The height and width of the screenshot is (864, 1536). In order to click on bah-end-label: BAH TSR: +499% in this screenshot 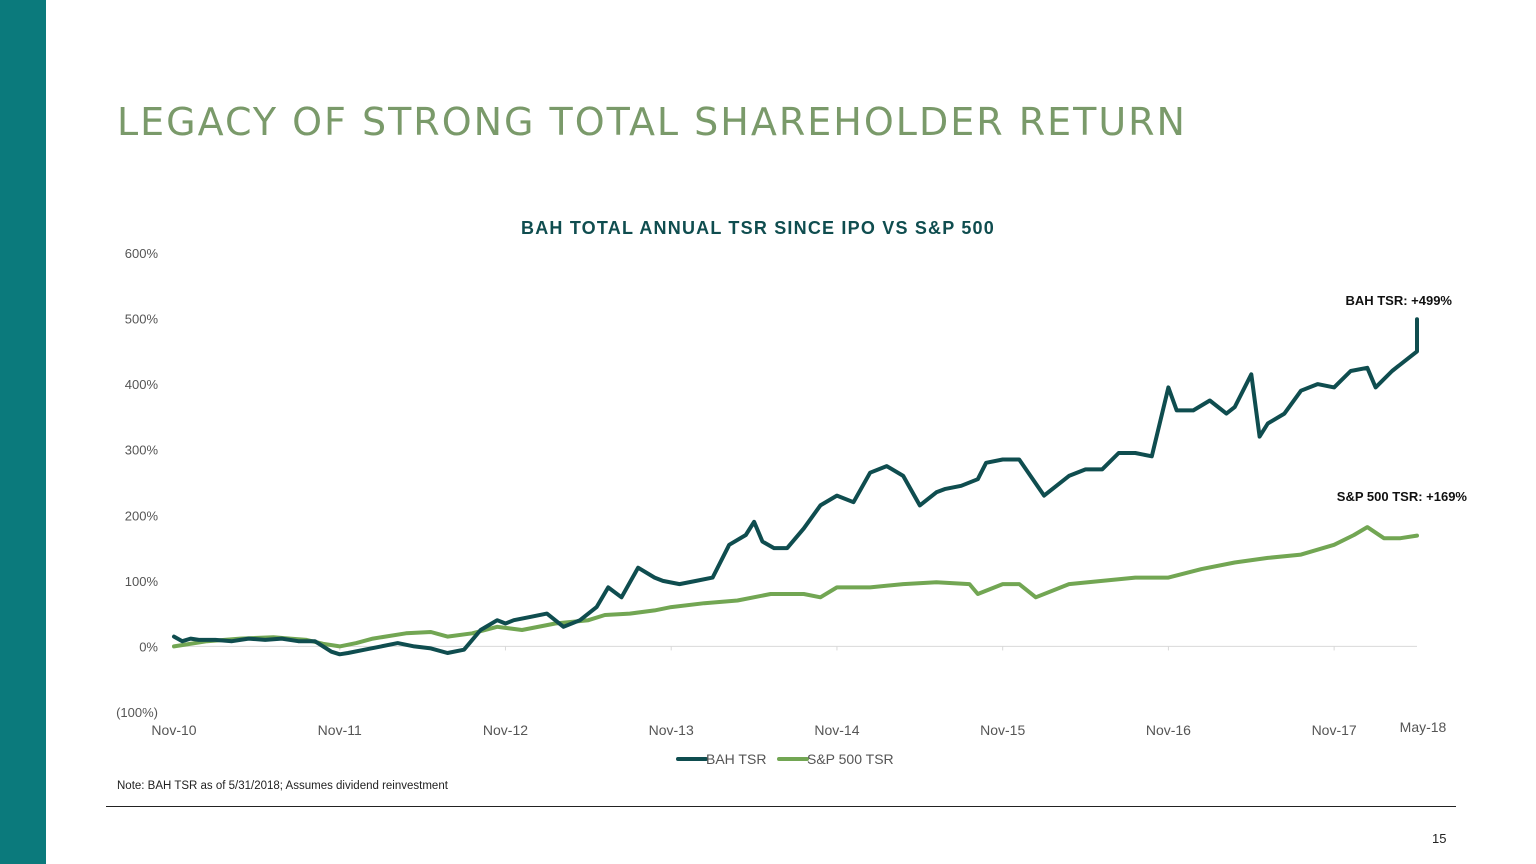, I will do `click(1398, 300)`.